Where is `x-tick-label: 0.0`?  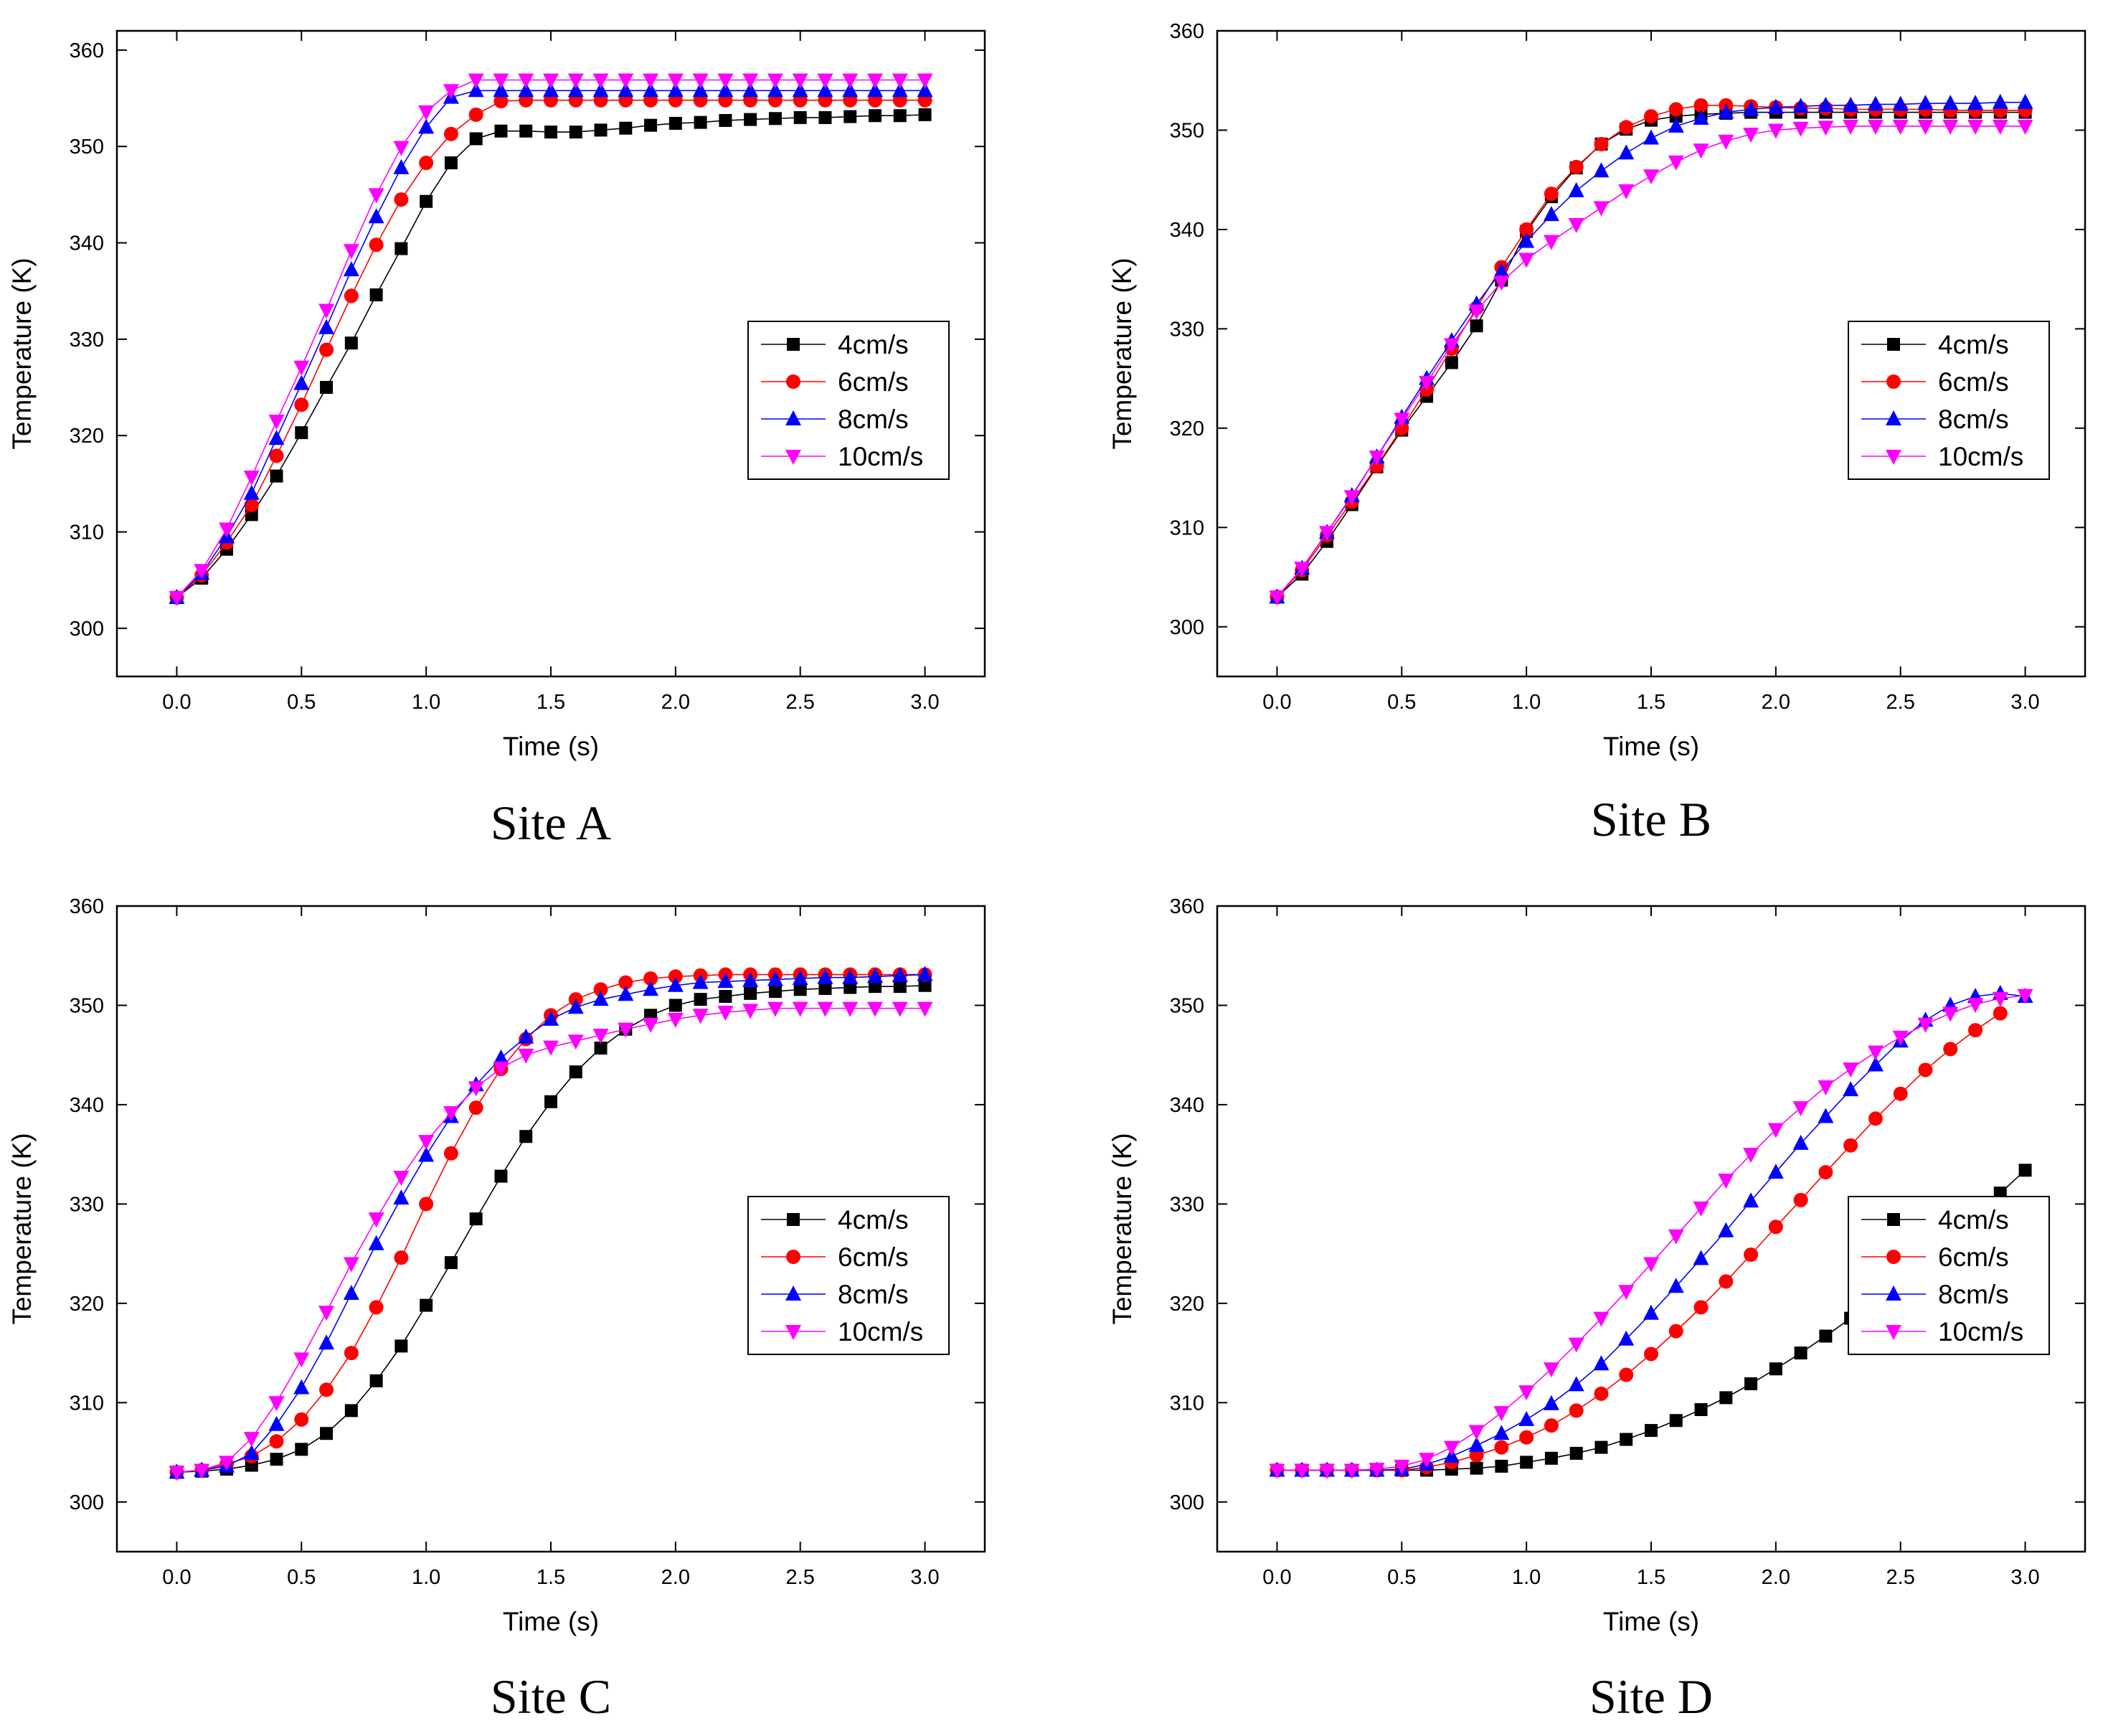
x-tick-label: 0.0 is located at coordinates (1276, 702).